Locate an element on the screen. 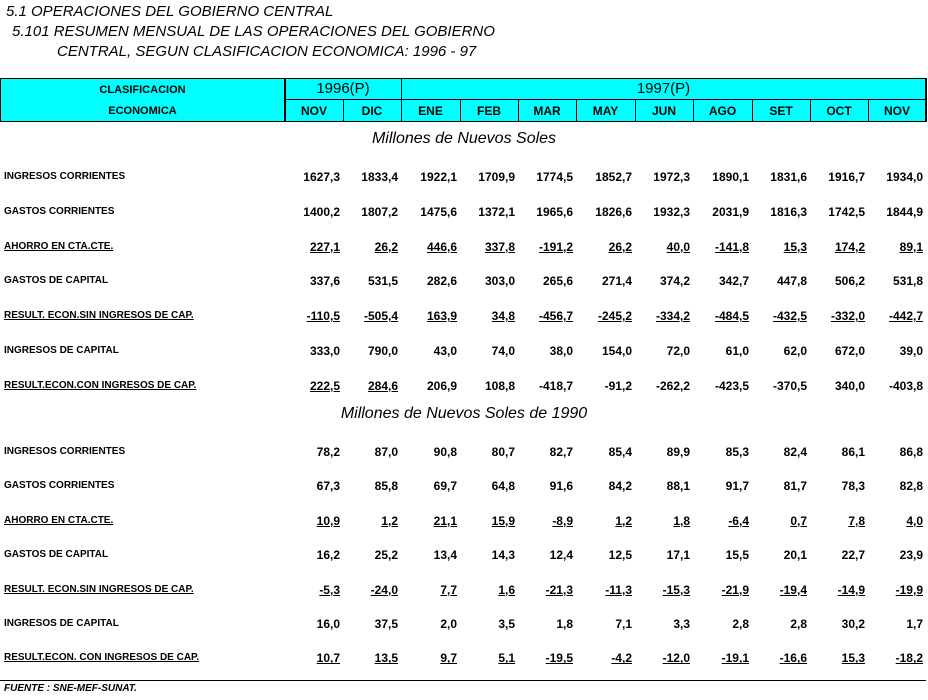 The image size is (928, 700). cell-value: -19,1 is located at coordinates (735, 658).